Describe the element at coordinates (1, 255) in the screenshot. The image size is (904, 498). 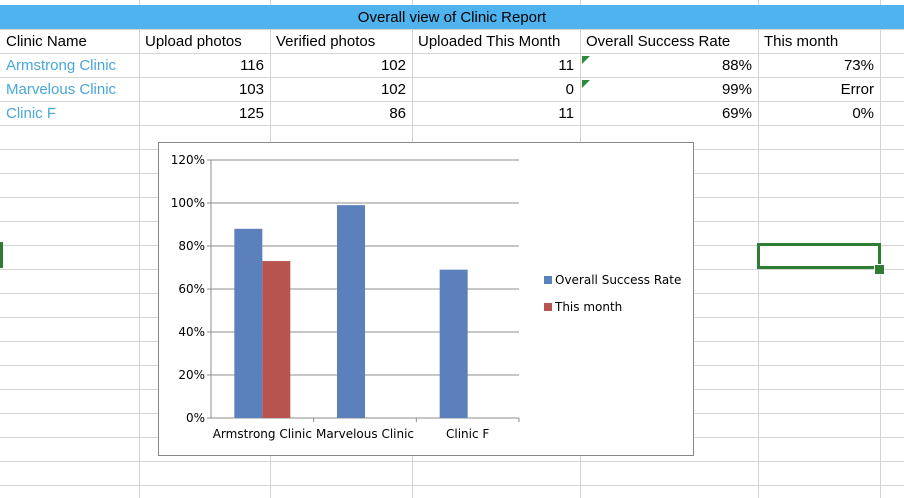
I see `row-edge-marker` at that location.